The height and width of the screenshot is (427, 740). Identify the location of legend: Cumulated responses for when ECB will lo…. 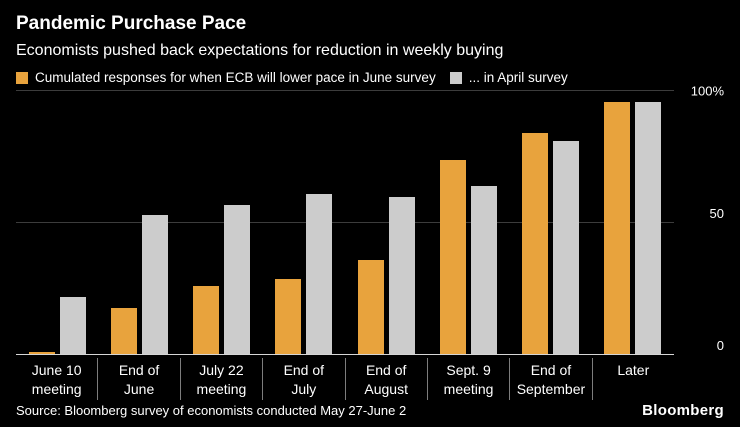
(372, 77).